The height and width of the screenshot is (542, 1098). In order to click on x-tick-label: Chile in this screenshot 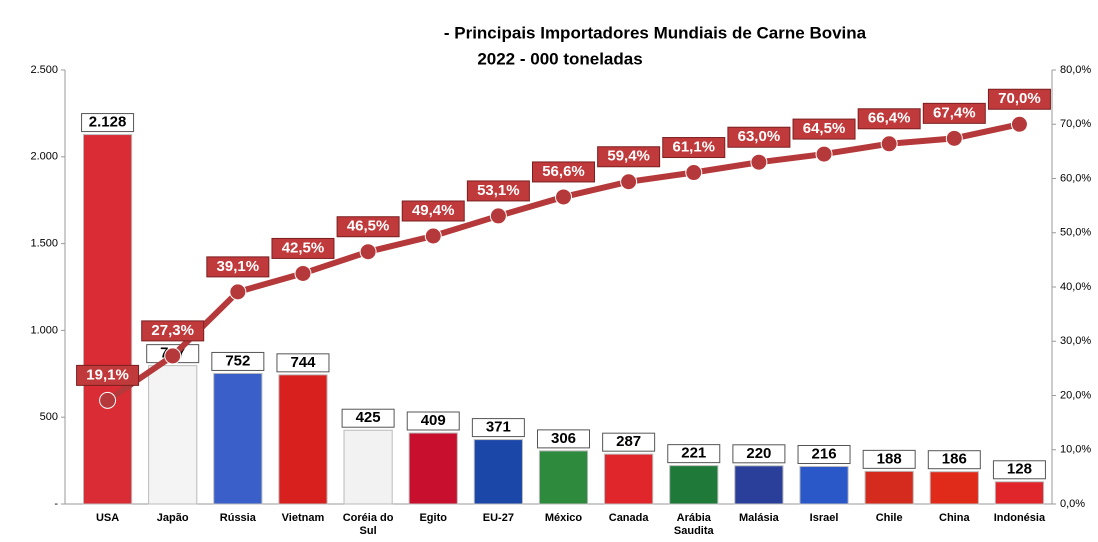, I will do `click(889, 518)`.